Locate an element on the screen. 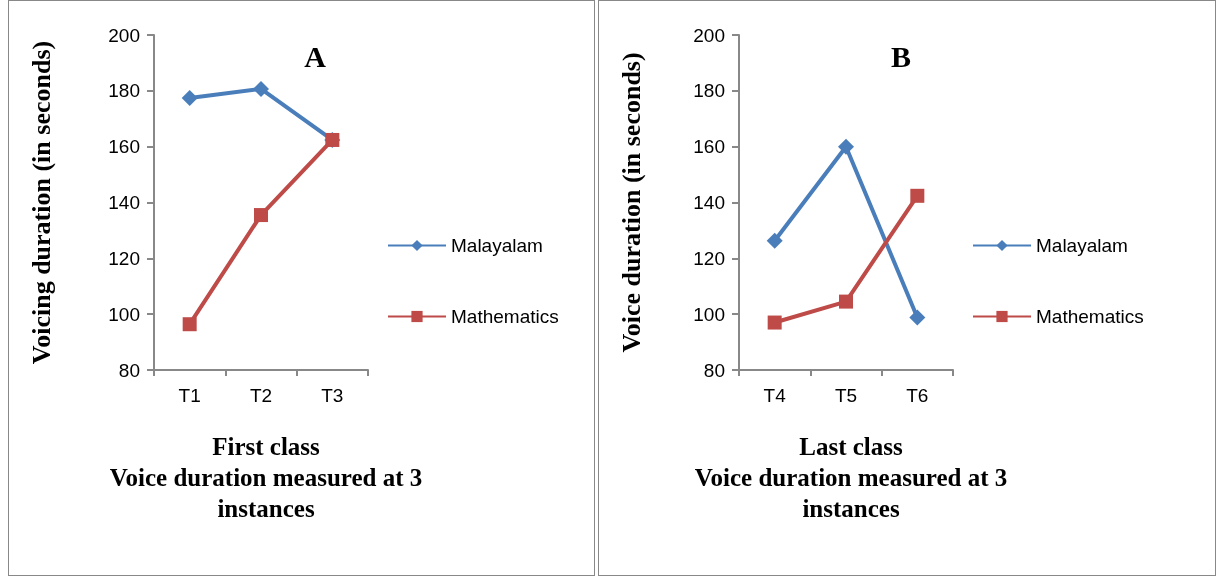 This screenshot has height=578, width=1218. annotation: B is located at coordinates (901, 56).